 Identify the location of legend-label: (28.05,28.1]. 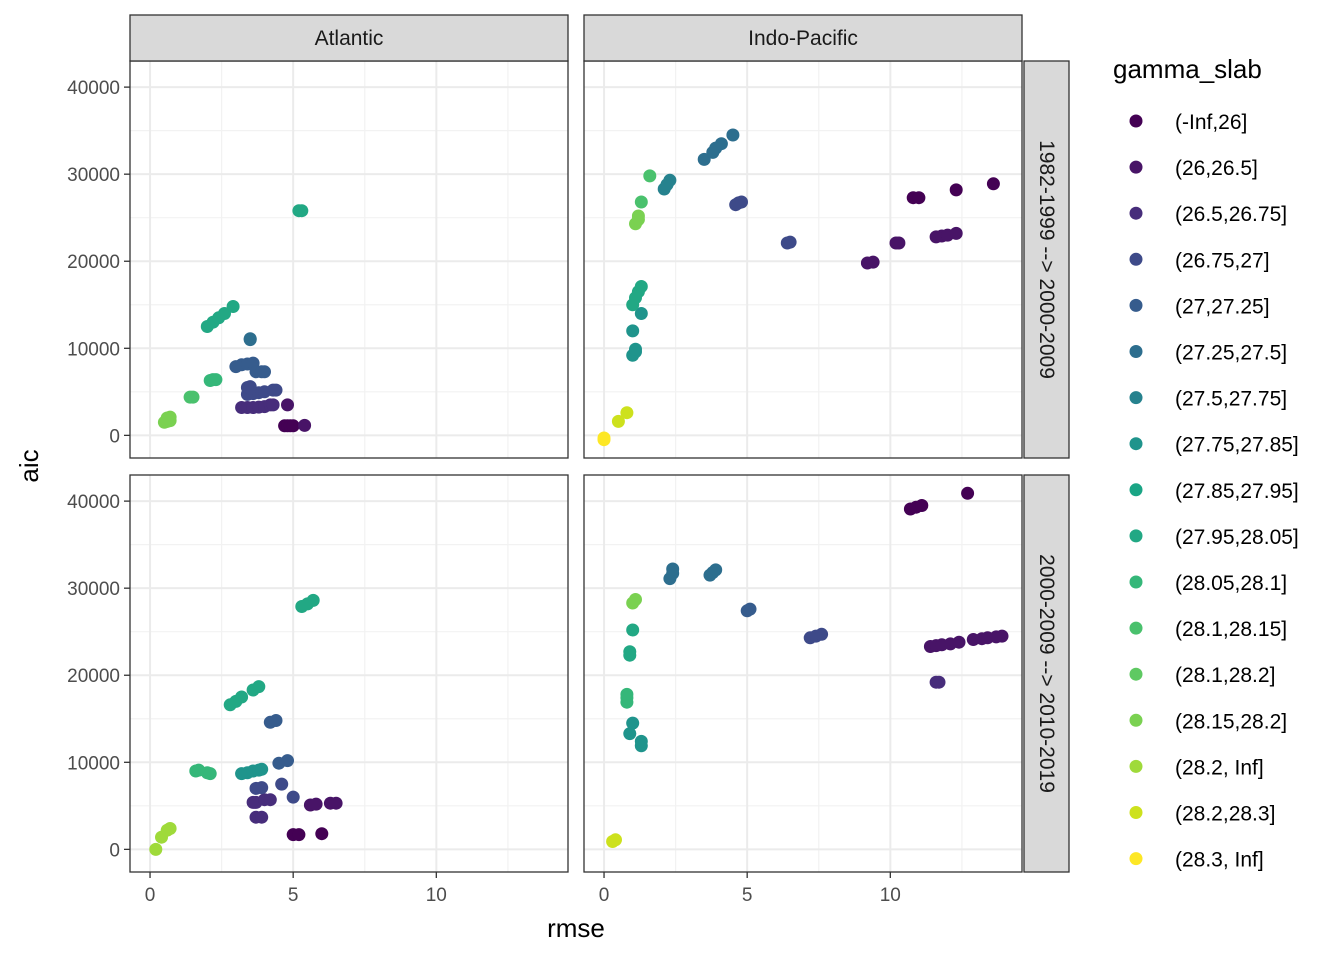
(1231, 583).